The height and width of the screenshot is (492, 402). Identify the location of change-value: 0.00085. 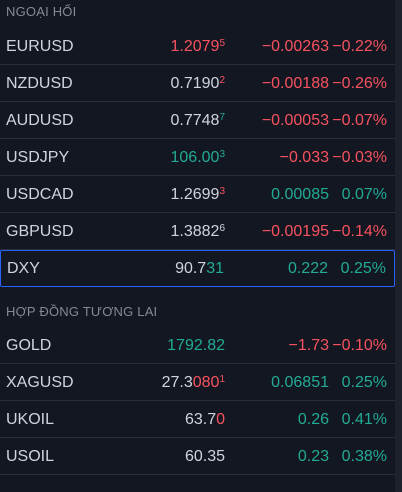
(300, 194).